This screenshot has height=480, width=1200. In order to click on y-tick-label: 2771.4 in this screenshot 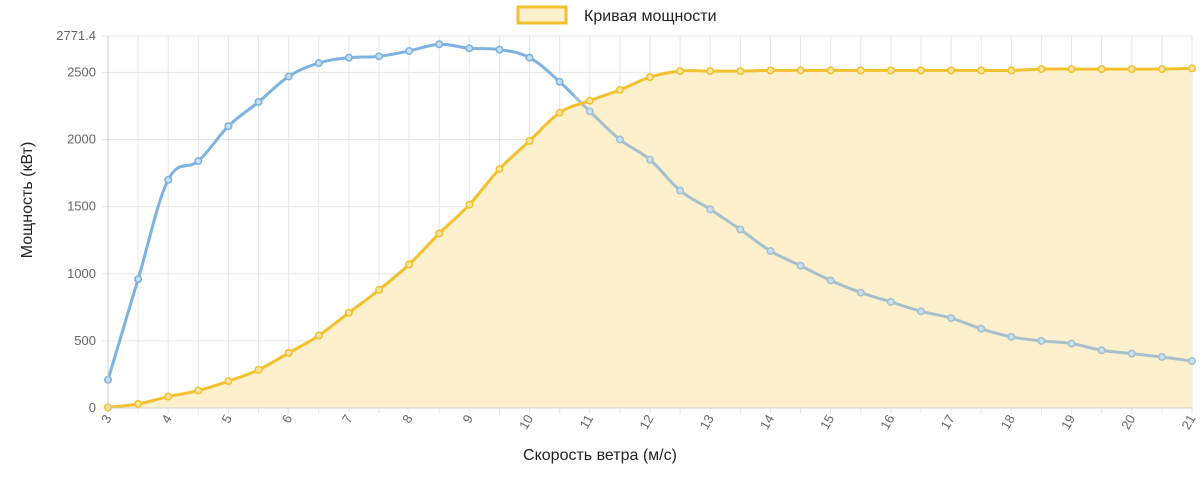, I will do `click(76, 35)`.